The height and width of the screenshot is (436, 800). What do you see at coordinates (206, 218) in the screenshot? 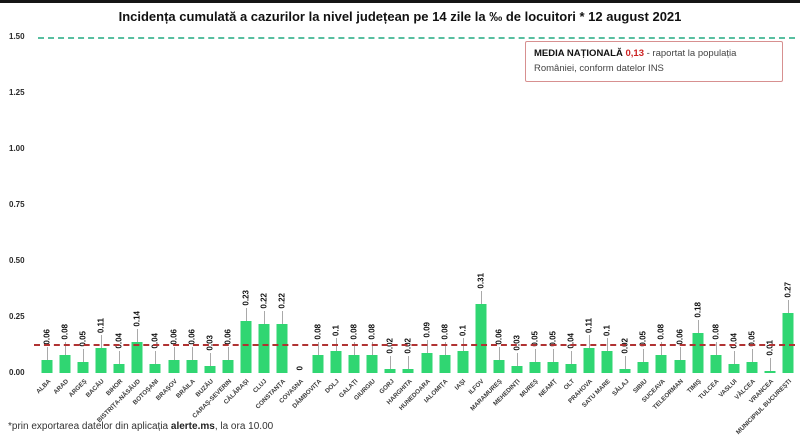
I see `bar-slot: 0.03 BUZĂU` at bounding box center [206, 218].